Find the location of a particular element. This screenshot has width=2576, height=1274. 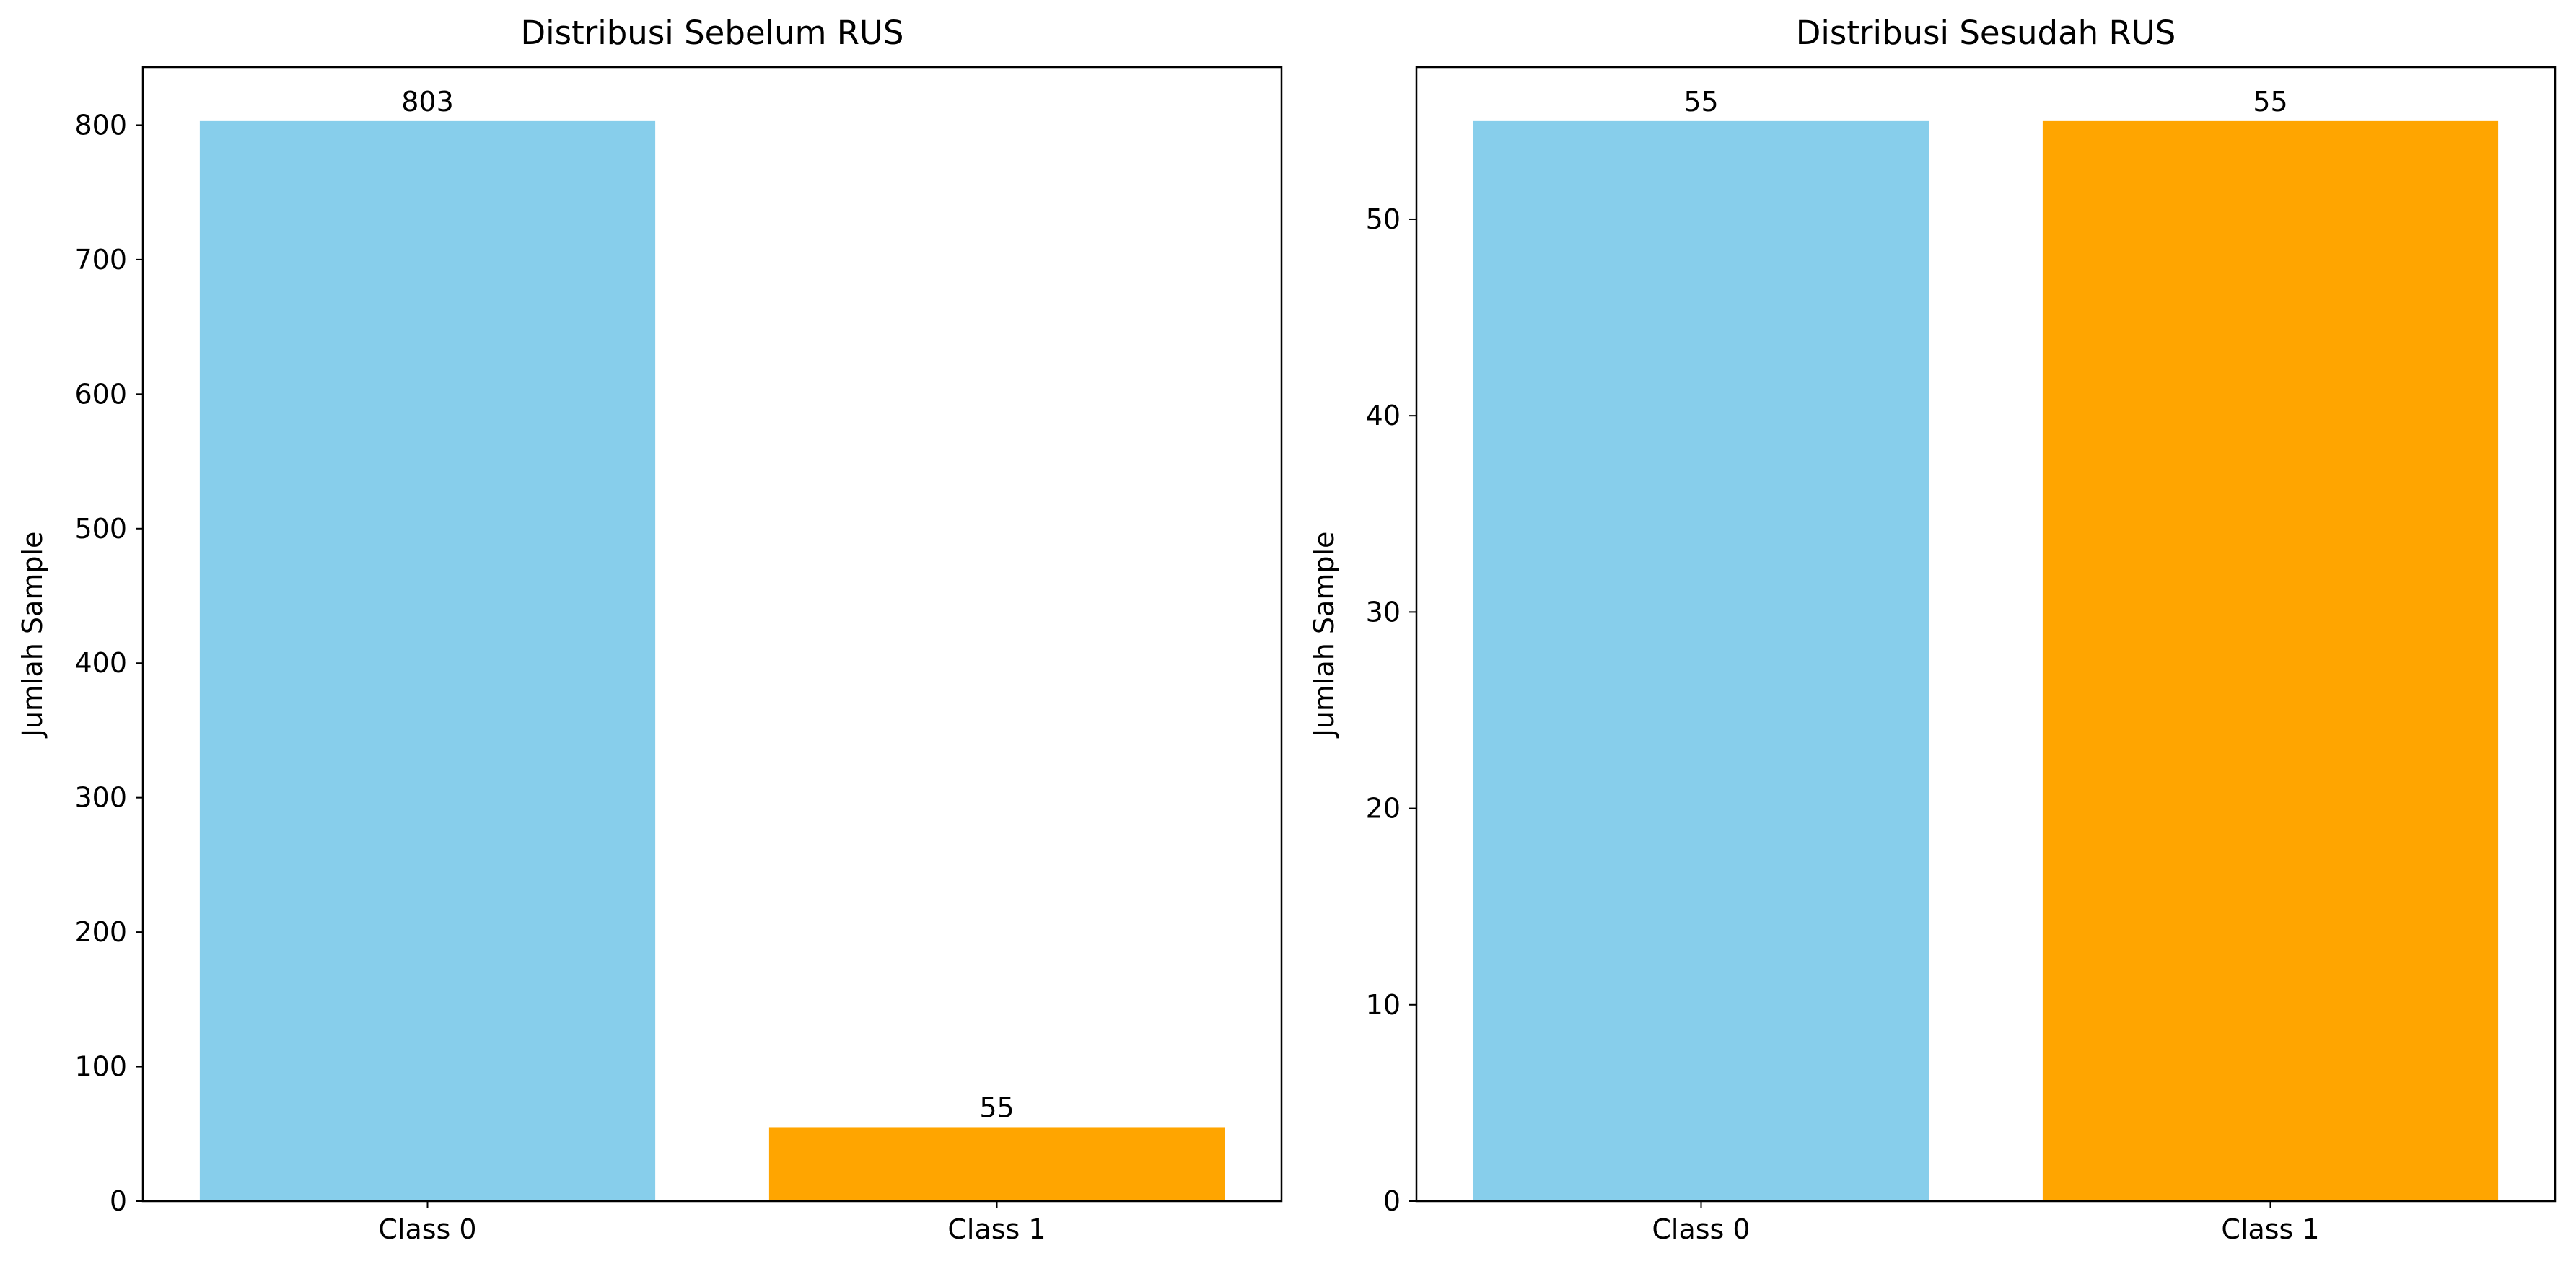

y-tick-label: 20 is located at coordinates (1383, 809).